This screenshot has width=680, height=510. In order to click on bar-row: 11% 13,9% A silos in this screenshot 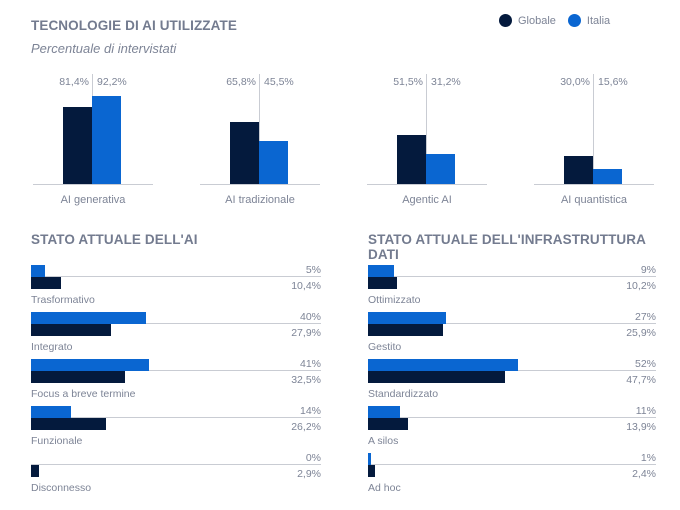, I will do `click(512, 424)`.